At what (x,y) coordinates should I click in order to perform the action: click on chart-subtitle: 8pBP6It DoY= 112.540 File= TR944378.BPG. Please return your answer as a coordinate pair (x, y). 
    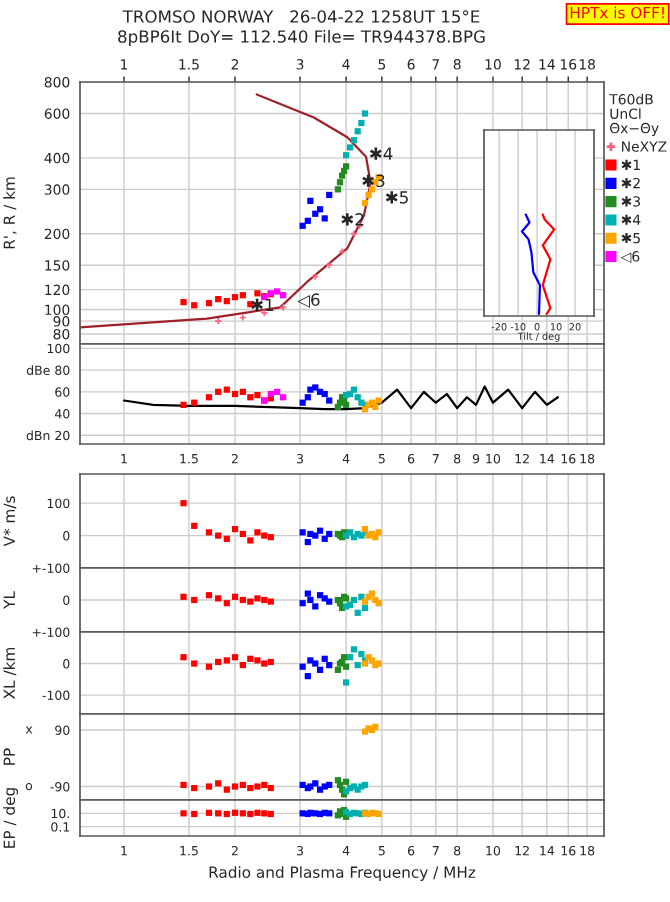
    Looking at the image, I should click on (301, 38).